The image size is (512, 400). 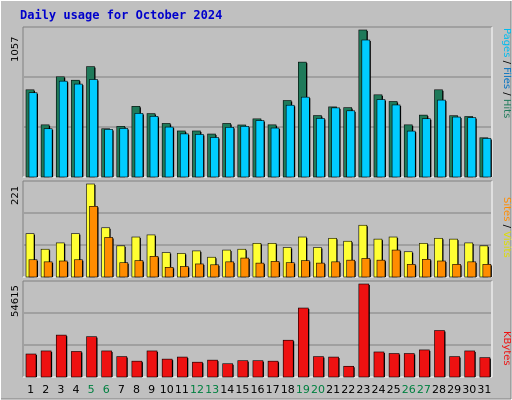 What do you see at coordinates (506, 227) in the screenshot?
I see `visits-legend: Sites / Visits` at bounding box center [506, 227].